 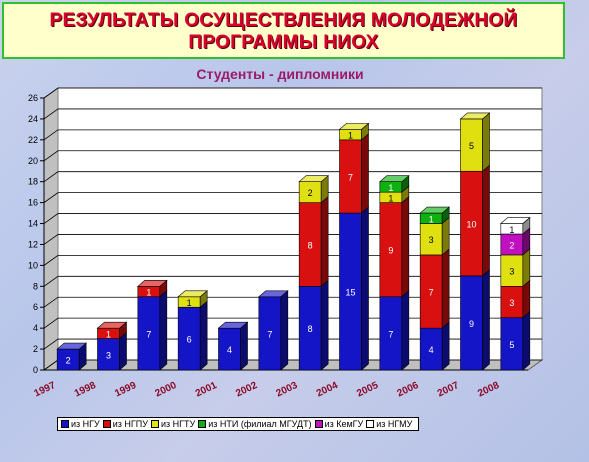 What do you see at coordinates (206, 390) in the screenshot?
I see `x-tick-label: 2001` at bounding box center [206, 390].